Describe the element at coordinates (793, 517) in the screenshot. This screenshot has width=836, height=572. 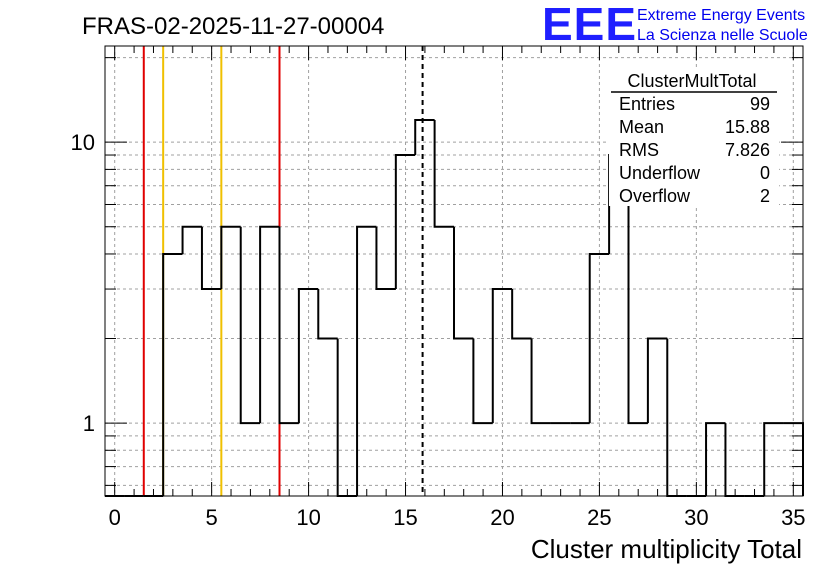
I see `x-tick-label: 35` at that location.